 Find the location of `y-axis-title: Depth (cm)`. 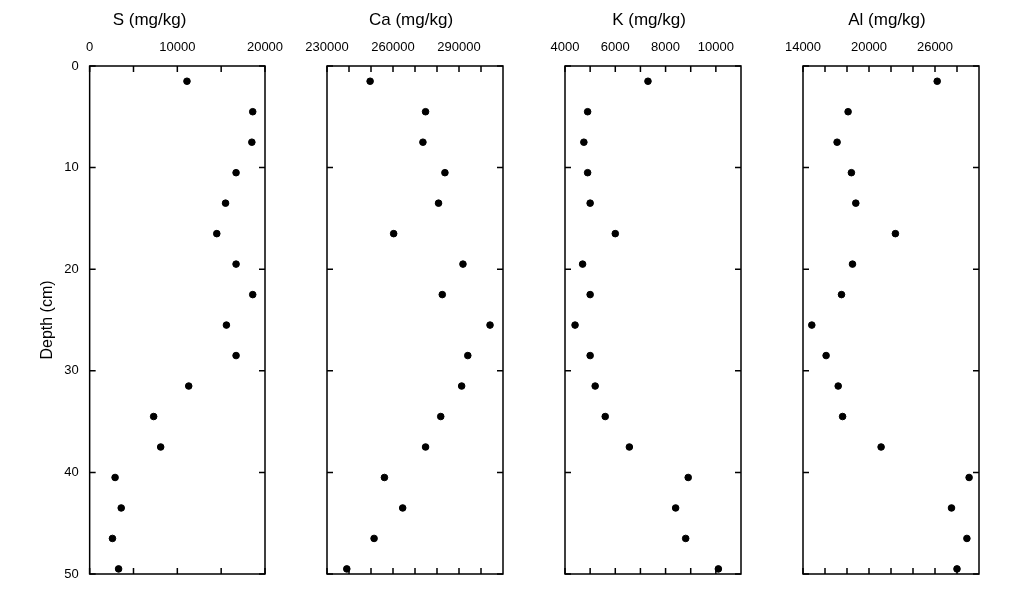

y-axis-title: Depth (cm) is located at coordinates (47, 320).